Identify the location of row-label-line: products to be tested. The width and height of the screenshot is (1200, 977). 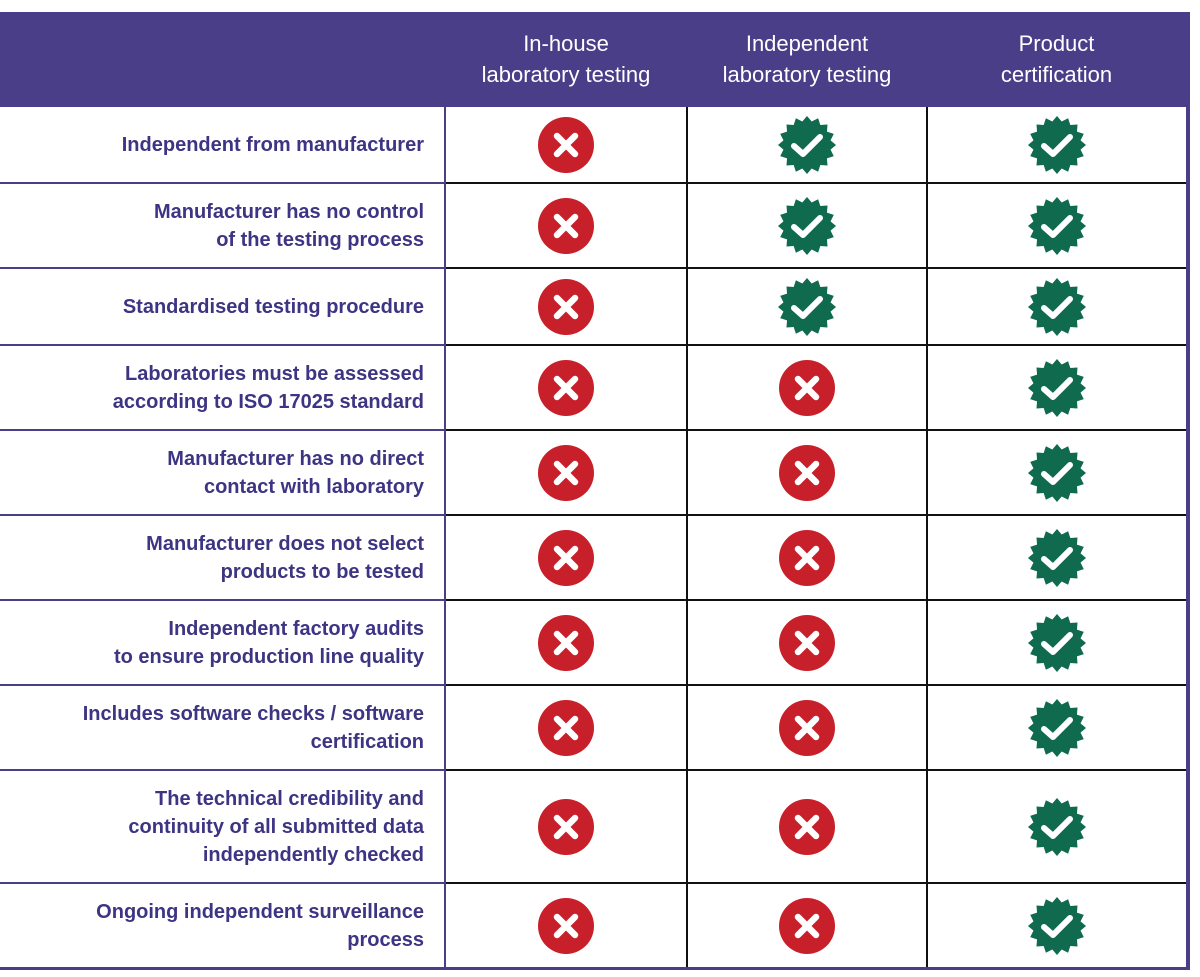
(322, 571).